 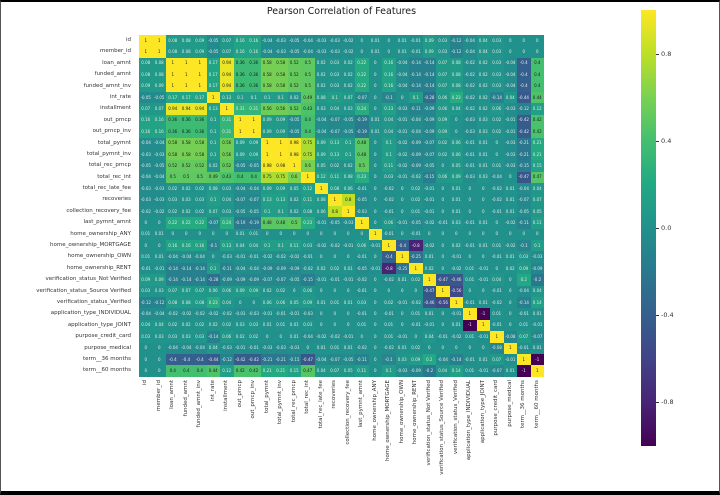 I want to click on heatmap-cell: 0.58, so click(x=200, y=143).